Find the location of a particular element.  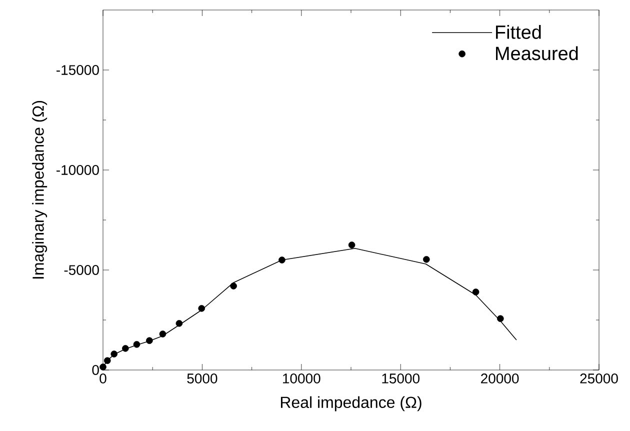

x-tick-label: 20000 is located at coordinates (500, 379).